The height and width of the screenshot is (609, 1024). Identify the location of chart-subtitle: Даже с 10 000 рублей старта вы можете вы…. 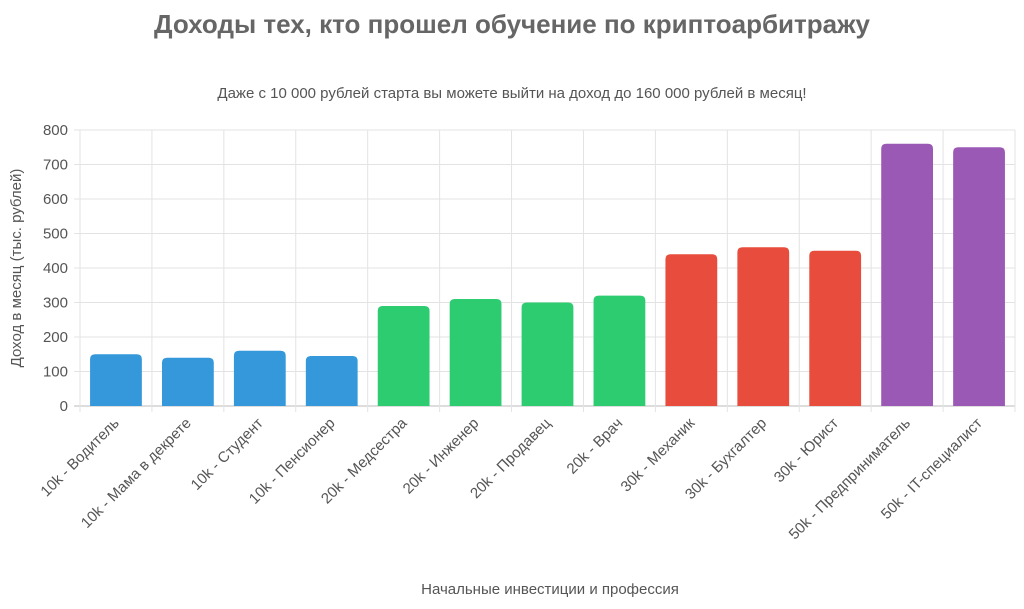
(511, 93).